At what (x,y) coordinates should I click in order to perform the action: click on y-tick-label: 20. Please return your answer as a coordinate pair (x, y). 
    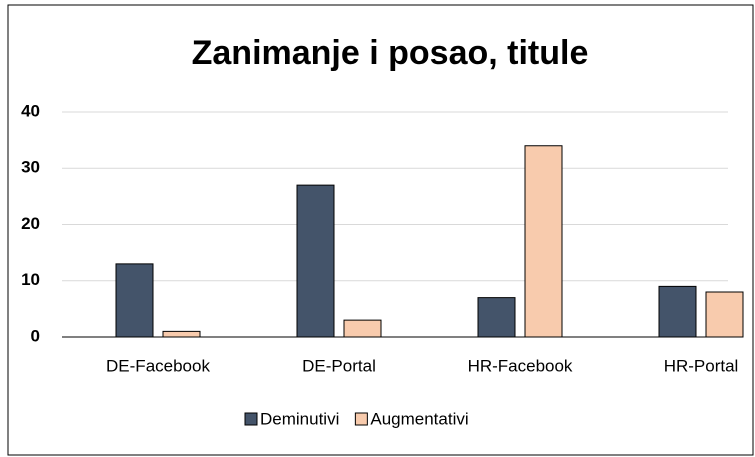
    Looking at the image, I should click on (30, 223).